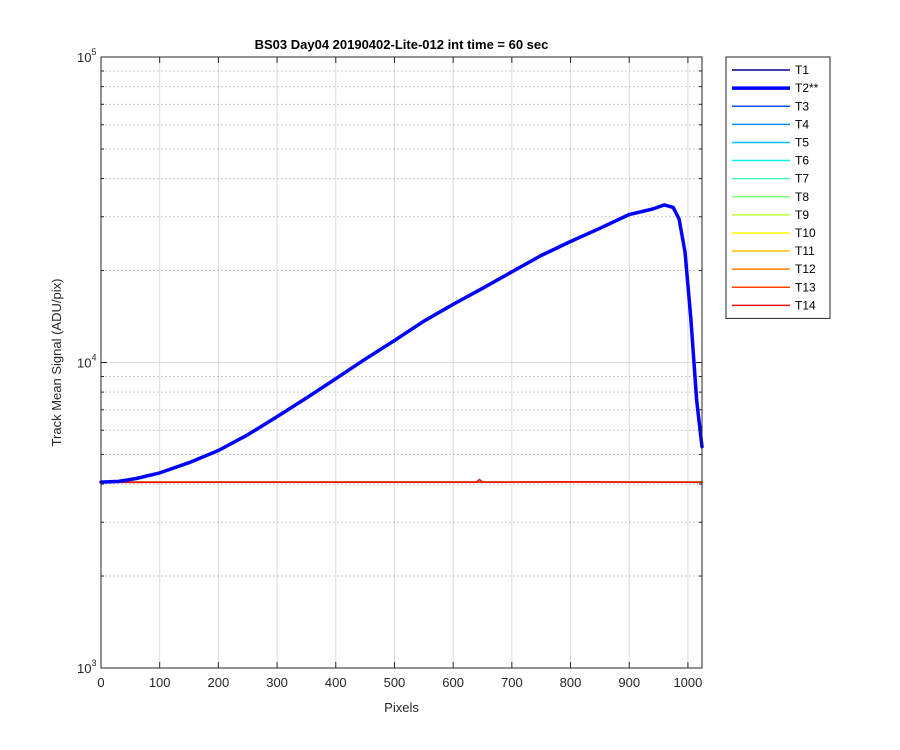 This screenshot has width=900, height=750. What do you see at coordinates (629, 682) in the screenshot?
I see `x-tick-label: 900` at bounding box center [629, 682].